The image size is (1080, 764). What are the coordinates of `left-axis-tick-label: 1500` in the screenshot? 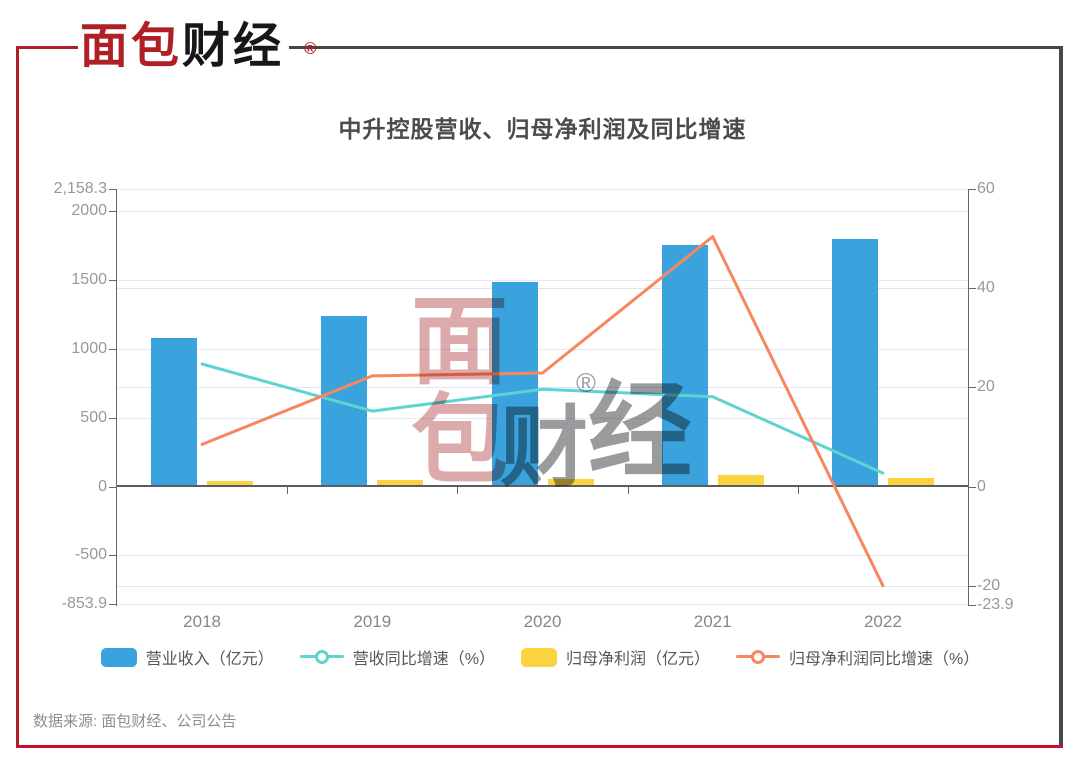 It's located at (89, 279).